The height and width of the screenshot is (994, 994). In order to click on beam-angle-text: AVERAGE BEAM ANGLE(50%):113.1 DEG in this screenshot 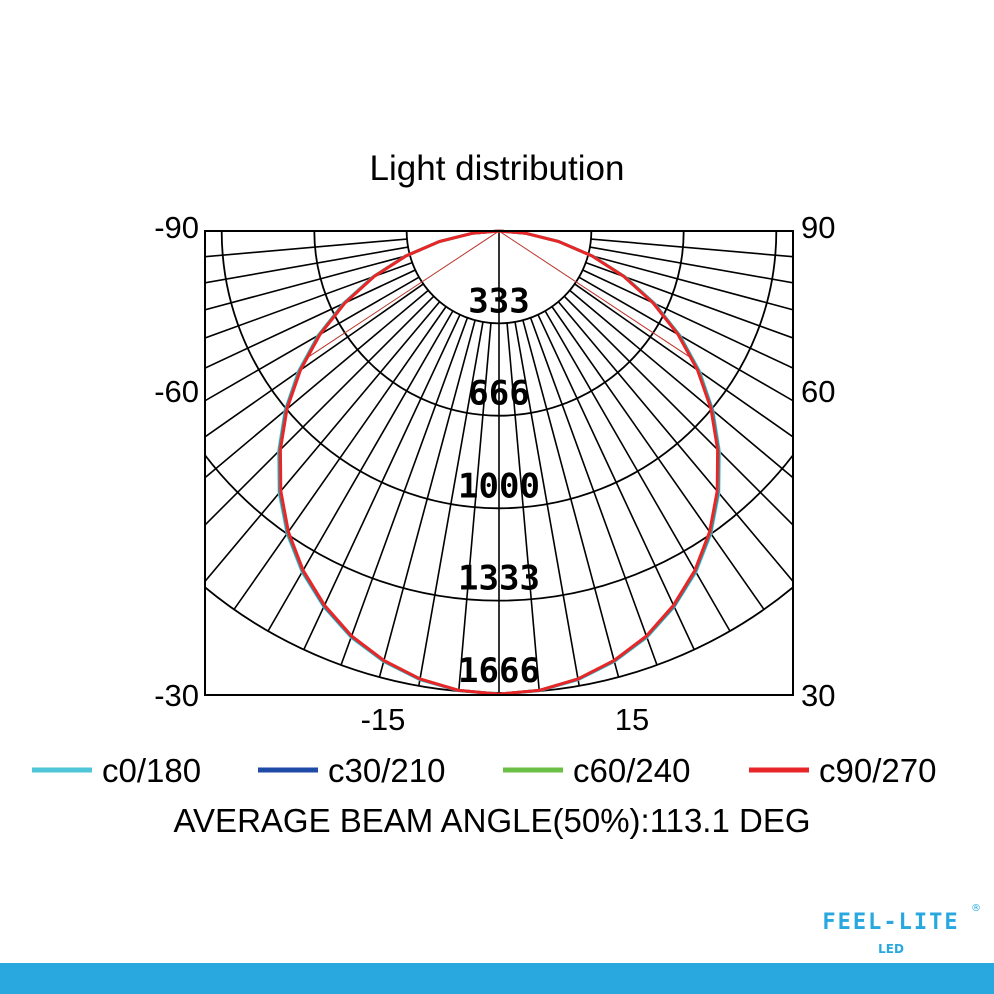, I will do `click(491, 820)`.